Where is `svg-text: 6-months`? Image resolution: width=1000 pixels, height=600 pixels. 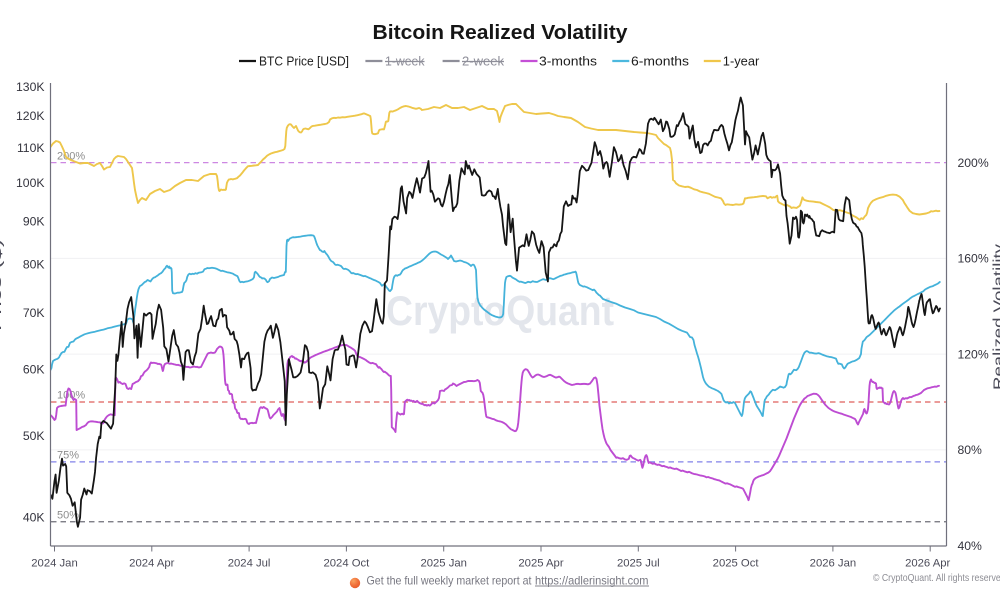
svg-text: 6-months is located at coordinates (660, 61).